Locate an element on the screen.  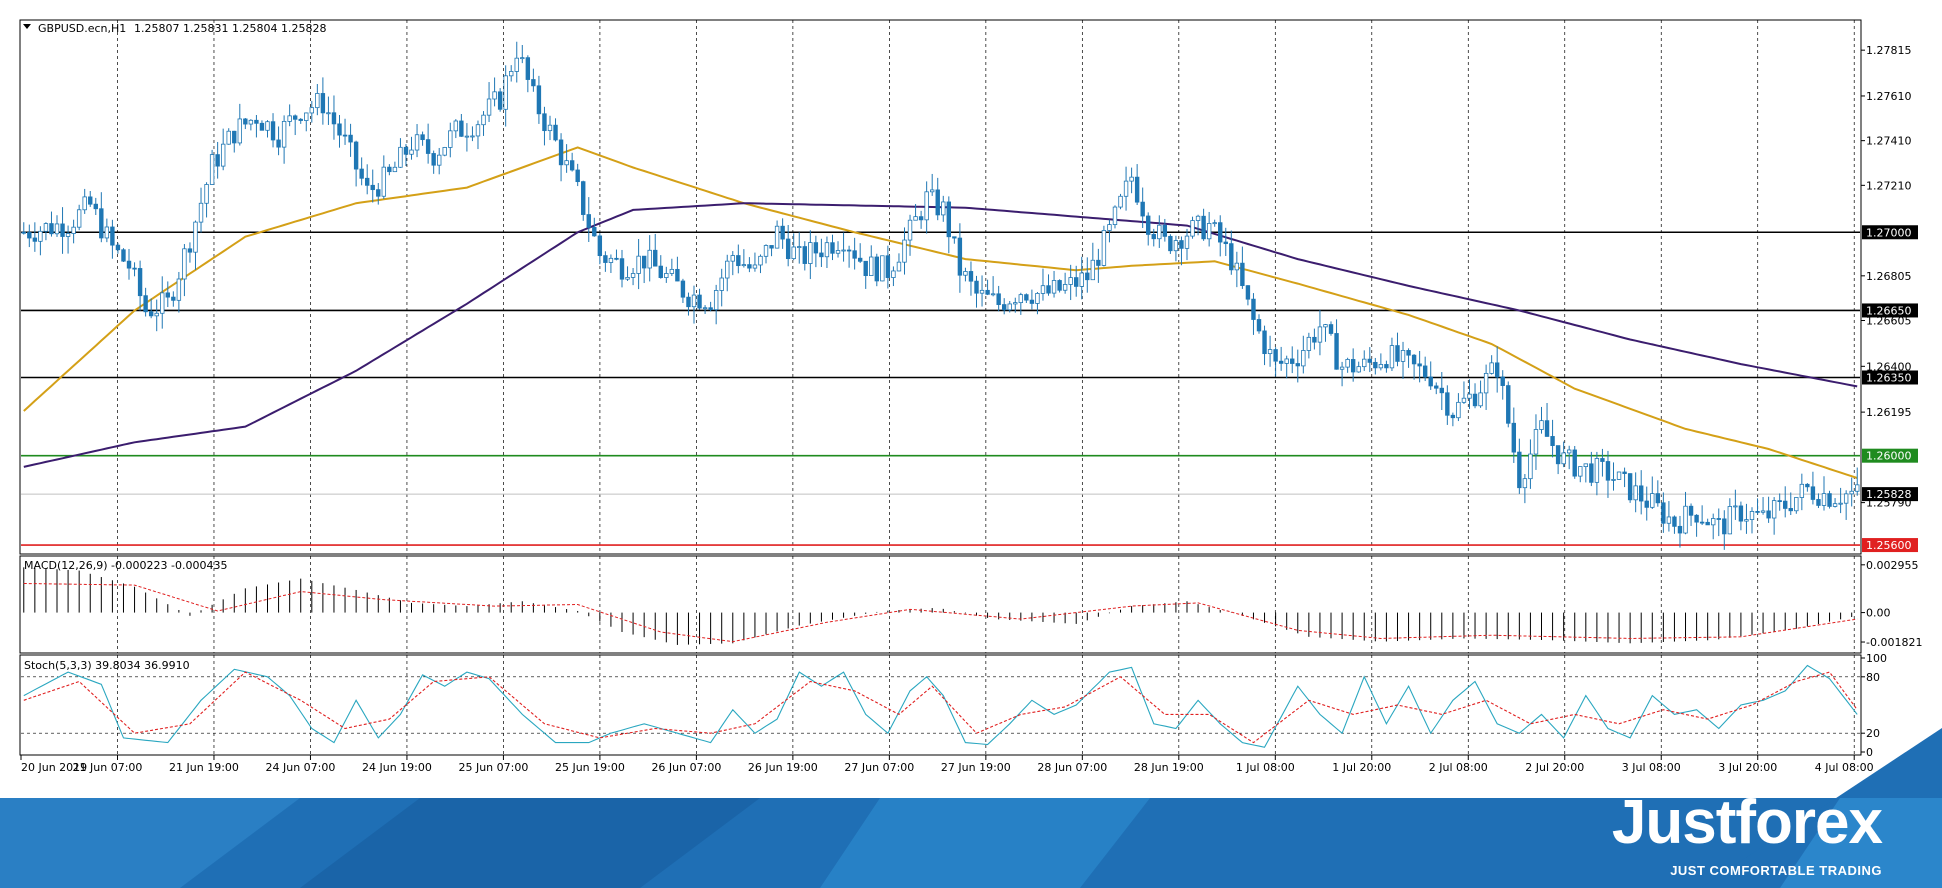
stoch-gridlines is located at coordinates (986, 705).